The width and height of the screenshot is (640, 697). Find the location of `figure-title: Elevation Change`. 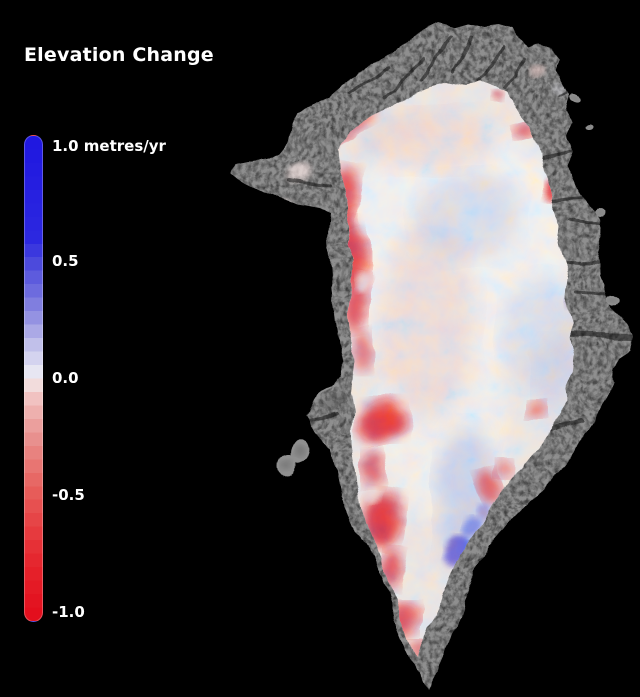

figure-title: Elevation Change is located at coordinates (119, 55).